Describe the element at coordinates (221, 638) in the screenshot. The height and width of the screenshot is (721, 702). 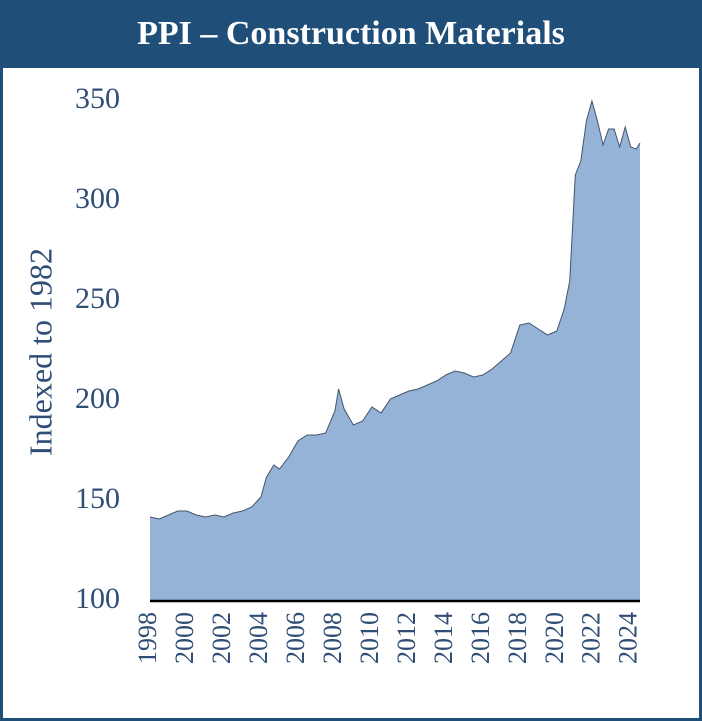
I see `x-tick-label: 2002` at that location.